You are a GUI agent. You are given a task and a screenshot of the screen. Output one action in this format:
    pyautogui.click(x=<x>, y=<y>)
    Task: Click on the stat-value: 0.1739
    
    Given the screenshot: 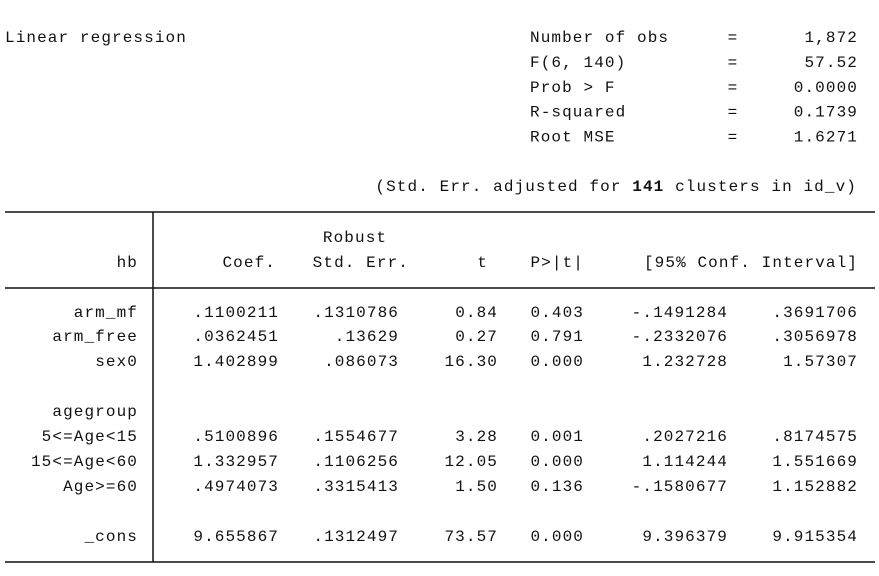 What is the action you would take?
    pyautogui.click(x=826, y=113)
    